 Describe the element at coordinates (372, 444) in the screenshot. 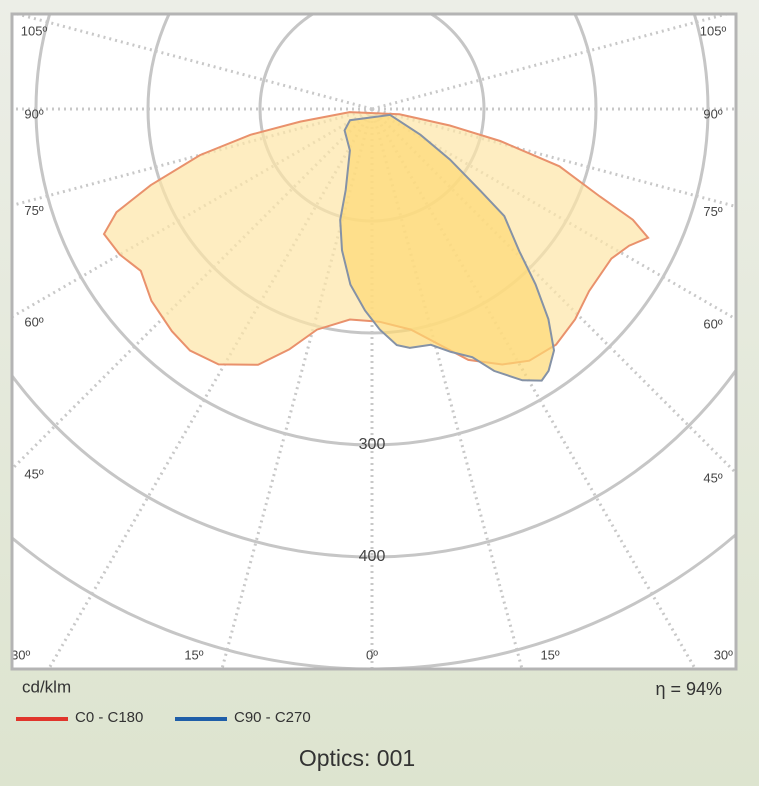

I see `r-tick-label: 300` at that location.